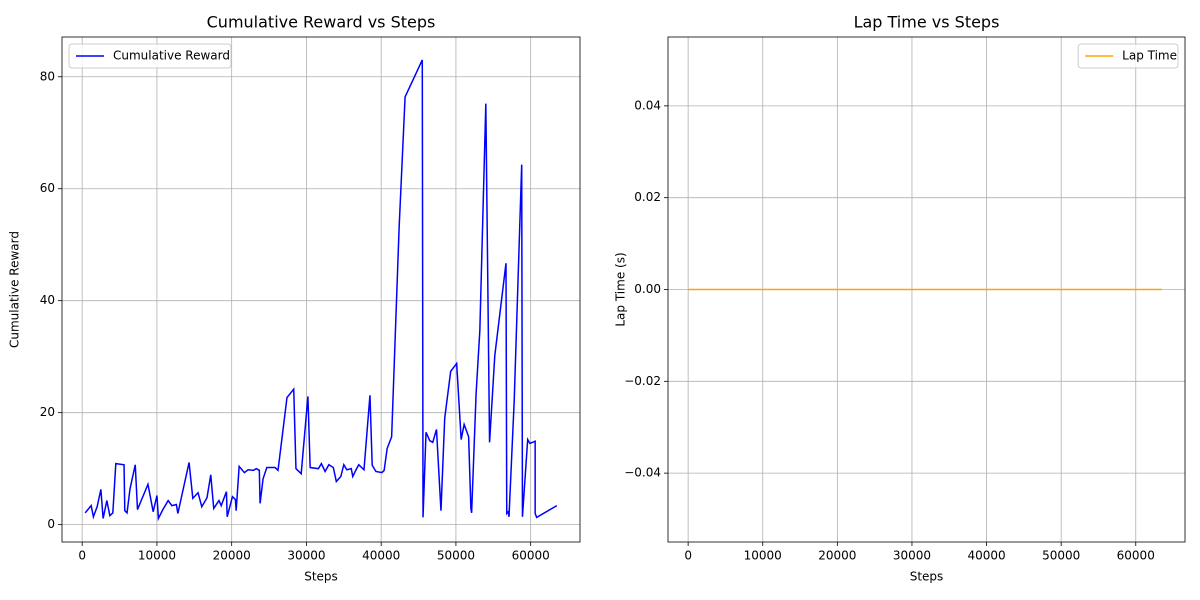 This screenshot has height=600, width=1200. Describe the element at coordinates (47, 300) in the screenshot. I see `y-tick-label: 40` at that location.